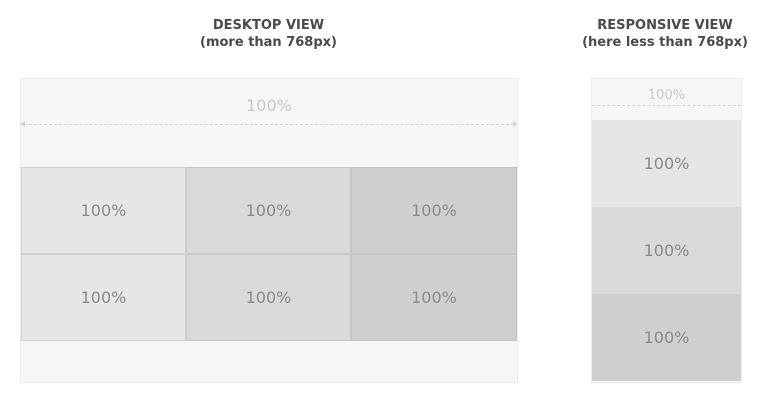 The image size is (762, 414). I want to click on desktop-cell-r2-c3: 100%, so click(434, 297).